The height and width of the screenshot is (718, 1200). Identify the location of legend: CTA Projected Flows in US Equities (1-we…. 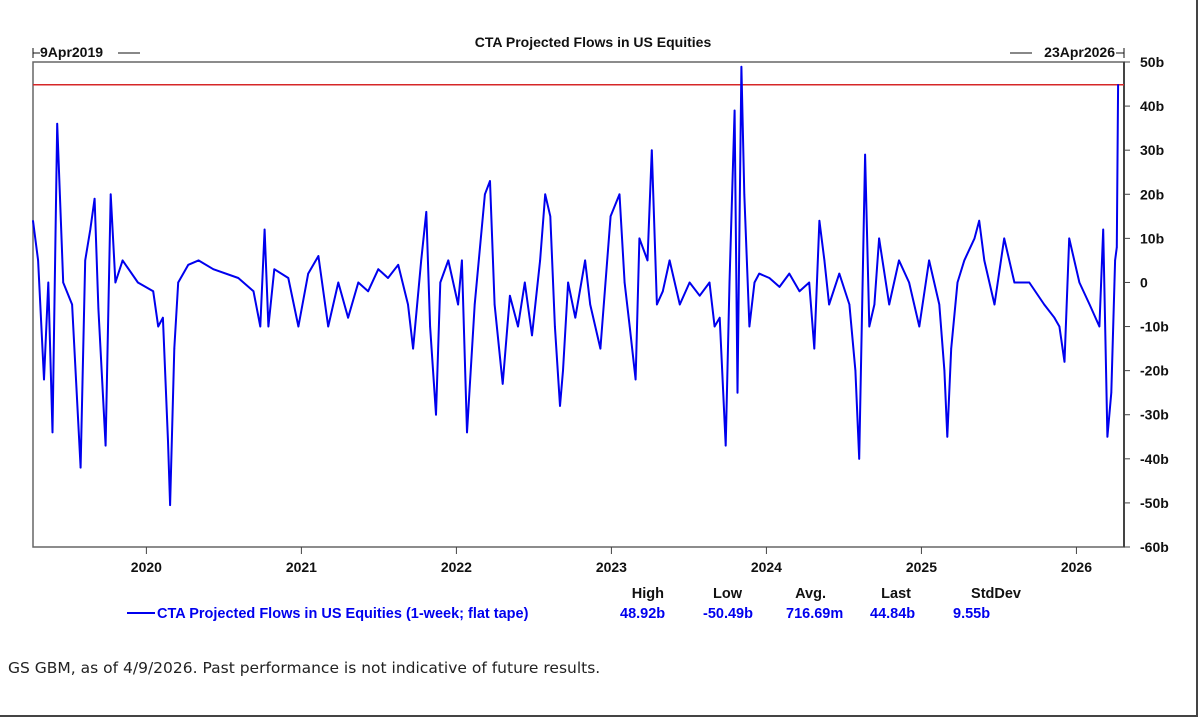
(574, 604).